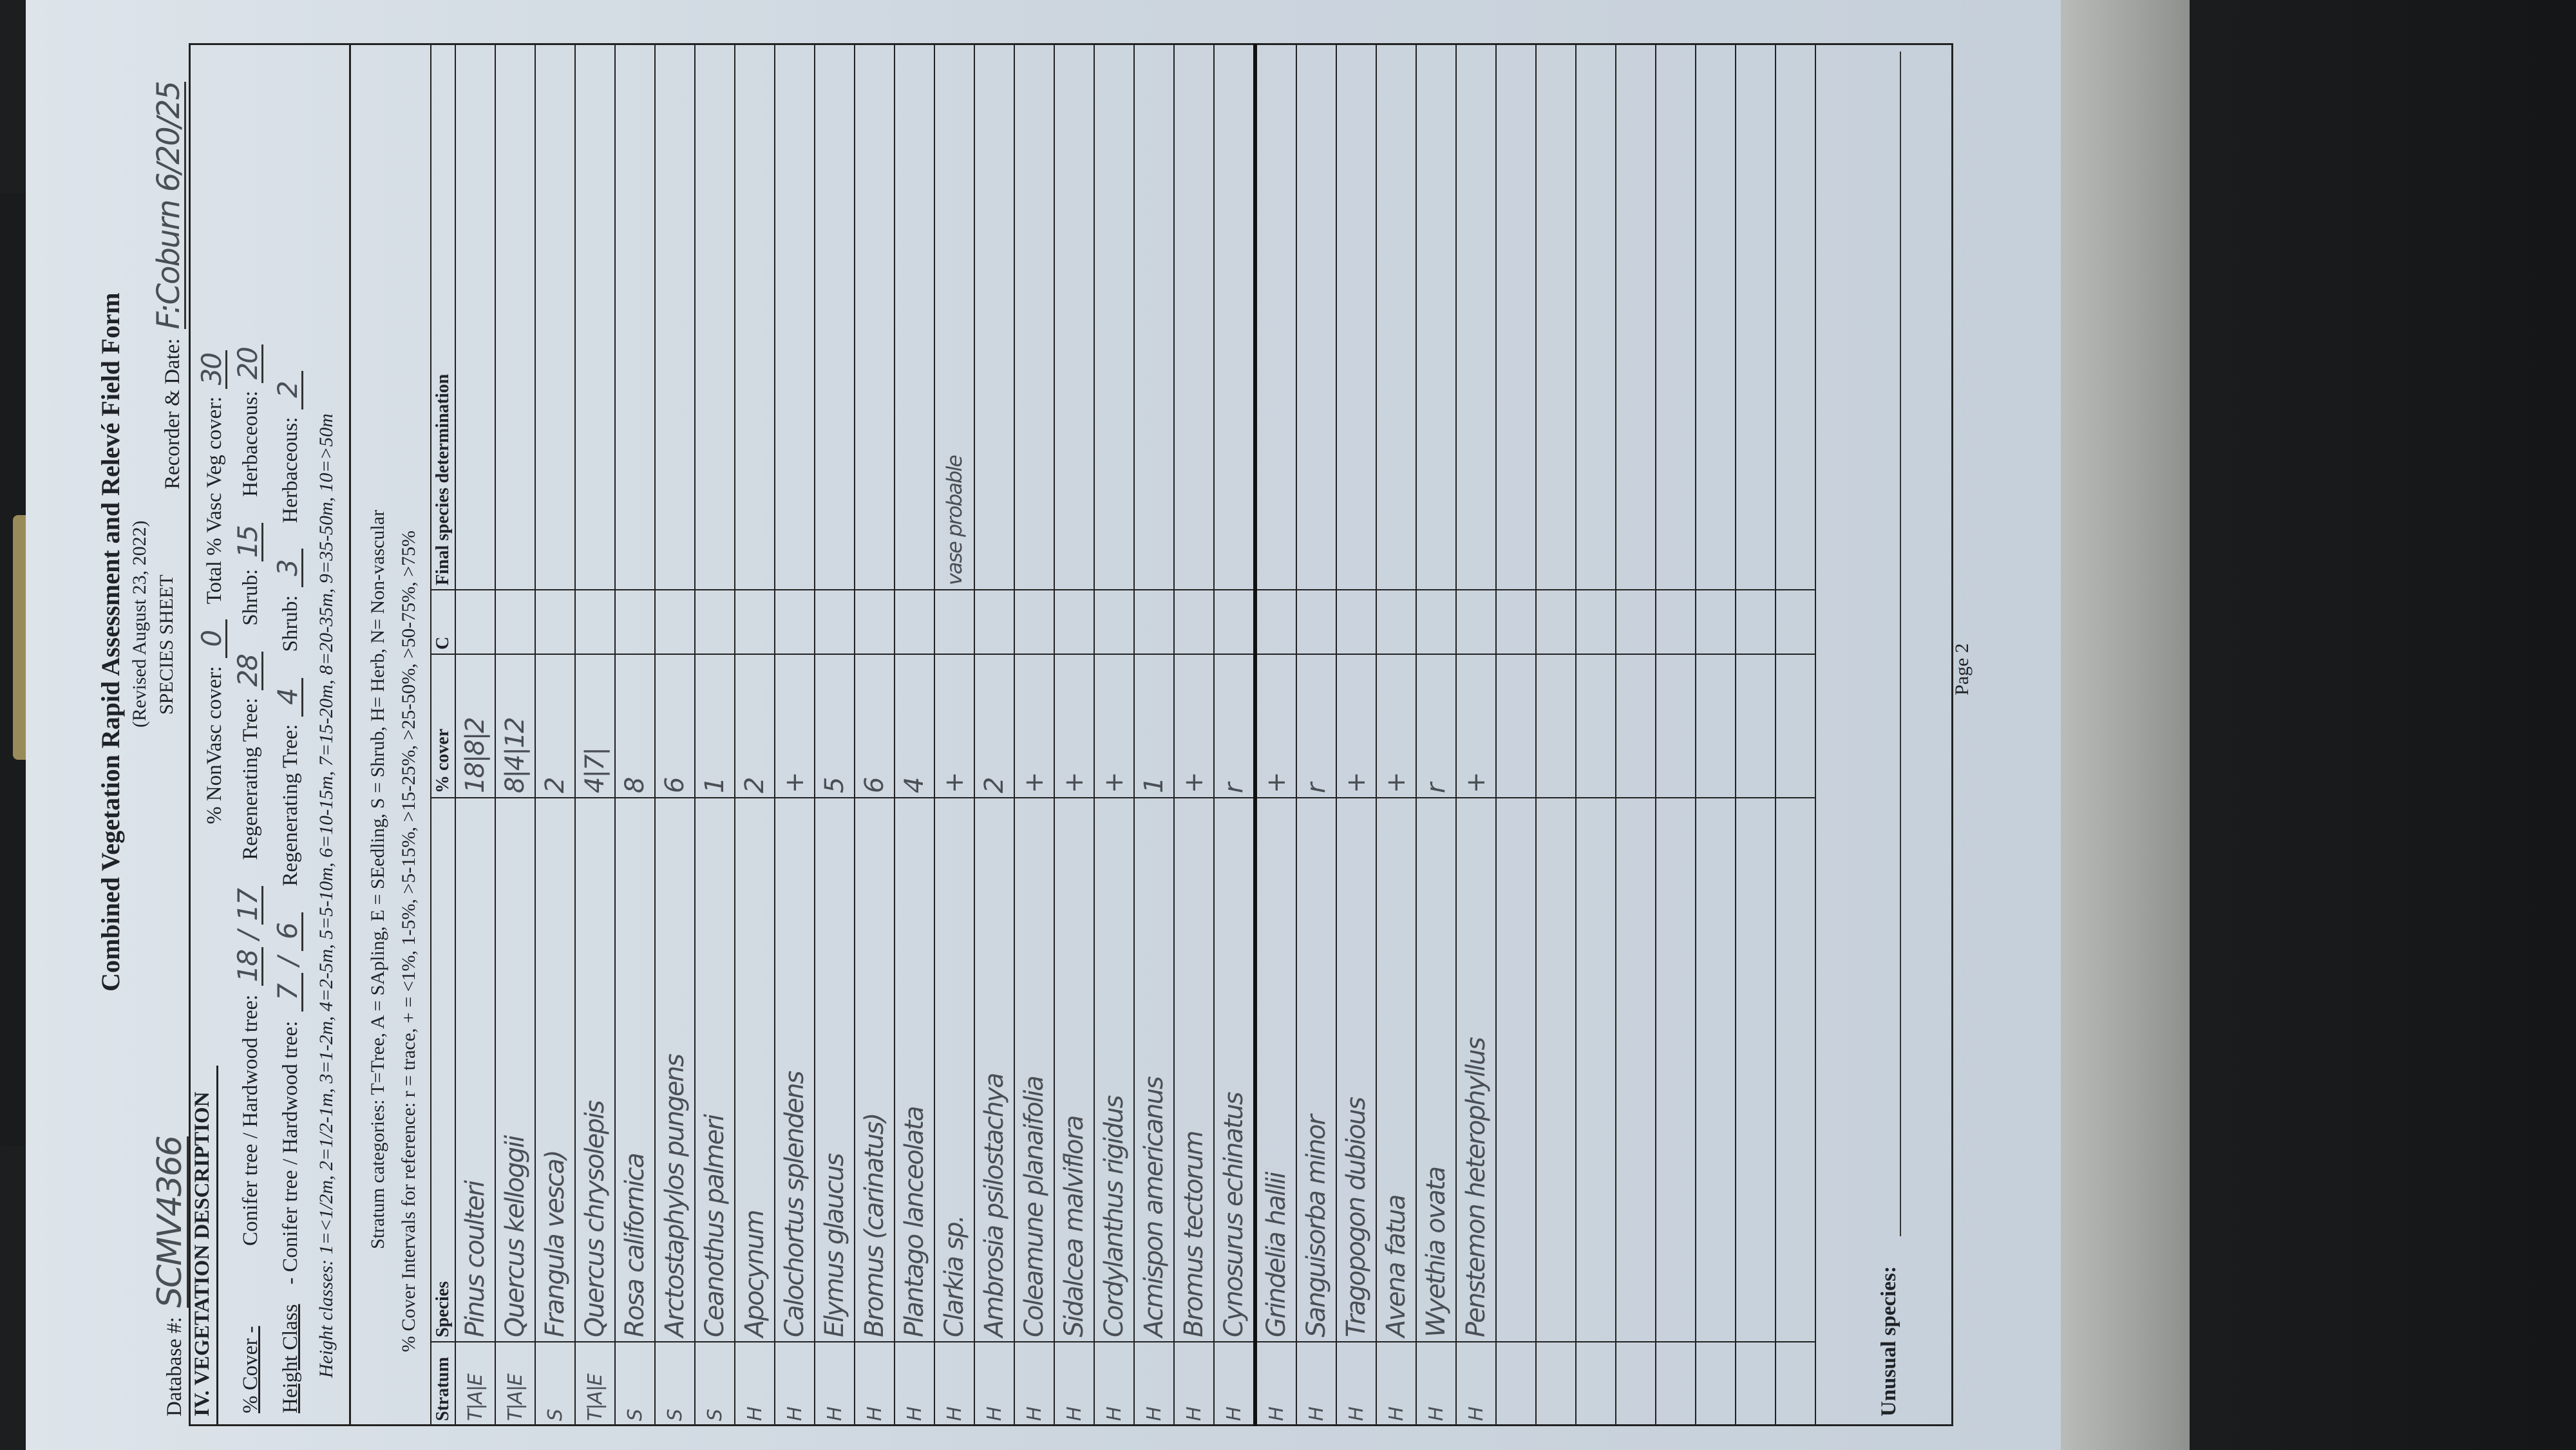 This screenshot has height=1450, width=2576. What do you see at coordinates (1900, 644) in the screenshot?
I see `unusual-species-field` at bounding box center [1900, 644].